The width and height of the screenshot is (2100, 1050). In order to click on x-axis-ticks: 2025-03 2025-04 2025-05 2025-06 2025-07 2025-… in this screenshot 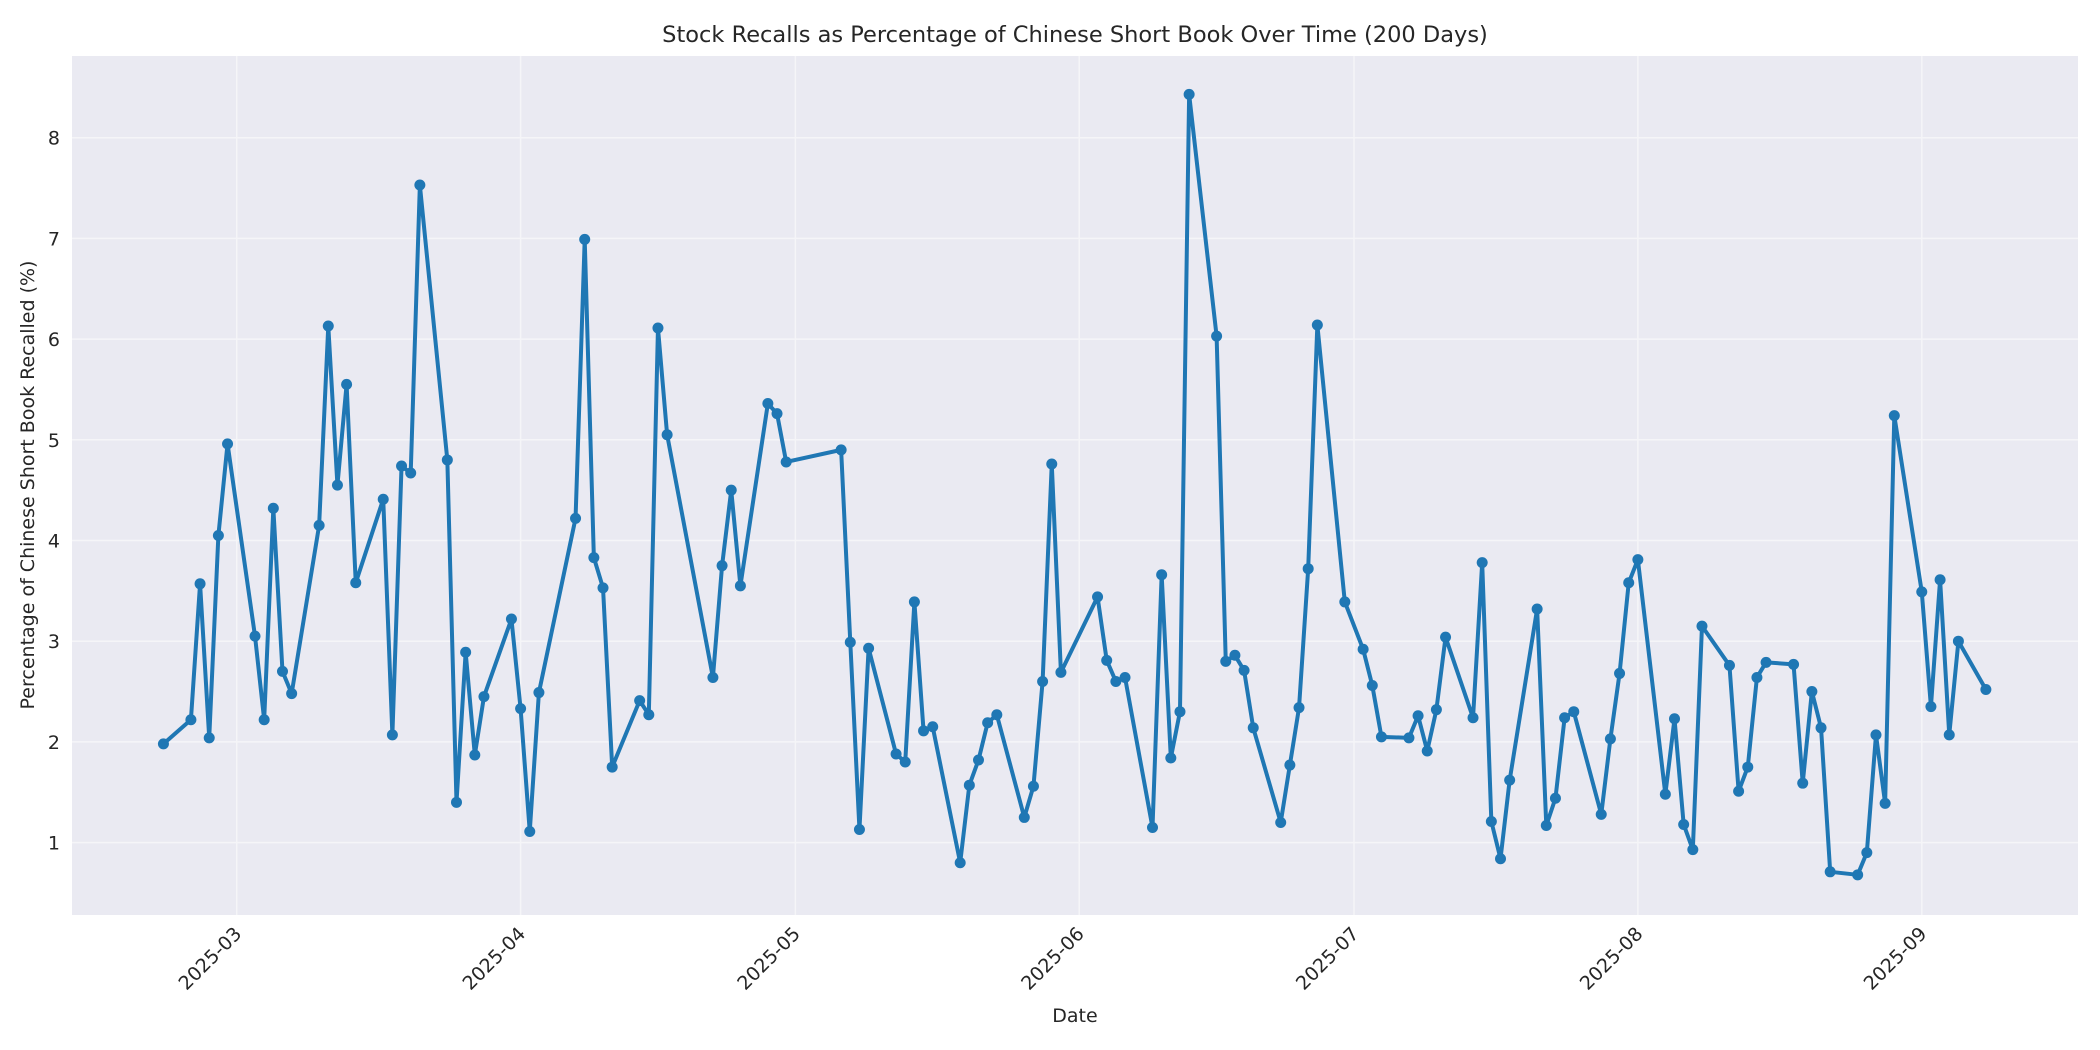, I will do `click(1053, 959)`.